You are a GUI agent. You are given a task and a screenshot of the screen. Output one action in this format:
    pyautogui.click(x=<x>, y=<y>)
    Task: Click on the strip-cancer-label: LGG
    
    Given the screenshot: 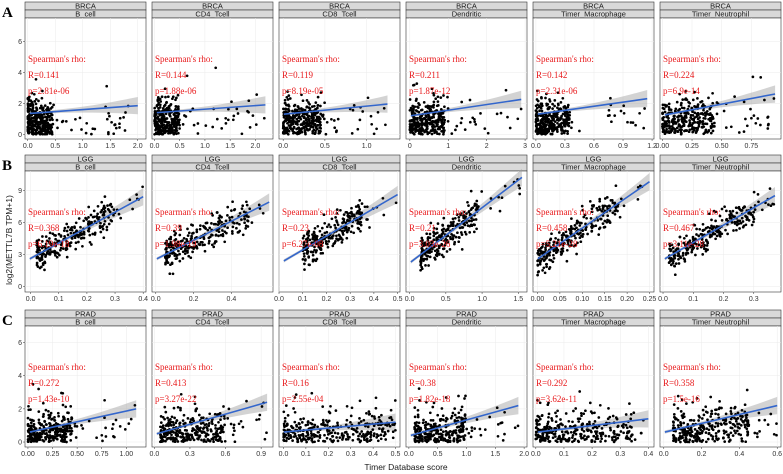 What is the action you would take?
    pyautogui.click(x=340, y=158)
    